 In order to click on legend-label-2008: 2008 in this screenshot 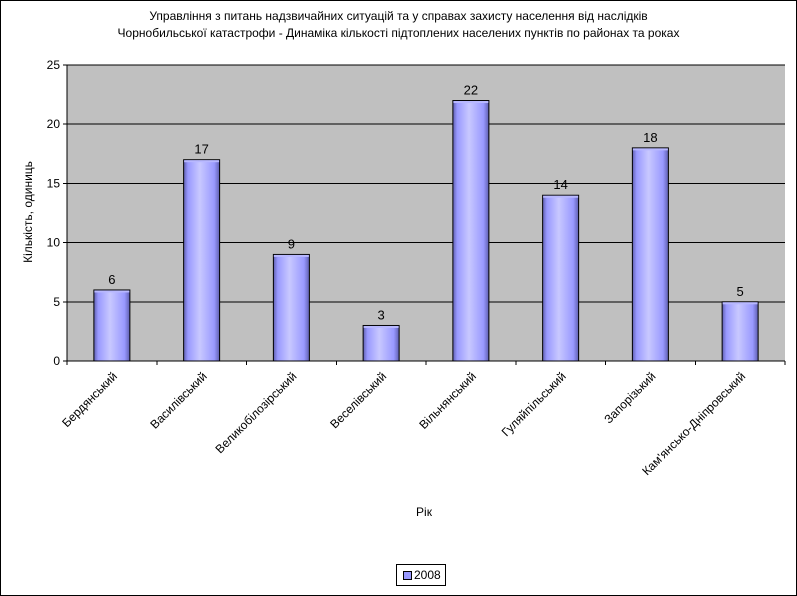, I will do `click(427, 575)`.